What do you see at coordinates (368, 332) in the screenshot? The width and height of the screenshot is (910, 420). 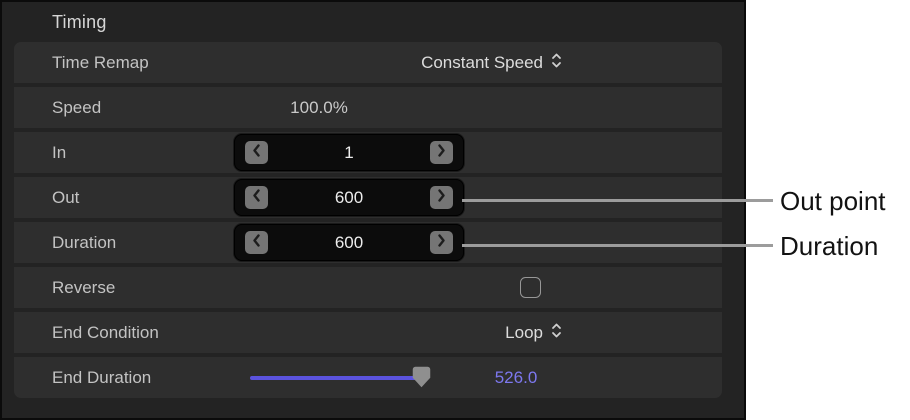 I see `row-end-condition: End Condition Loop` at bounding box center [368, 332].